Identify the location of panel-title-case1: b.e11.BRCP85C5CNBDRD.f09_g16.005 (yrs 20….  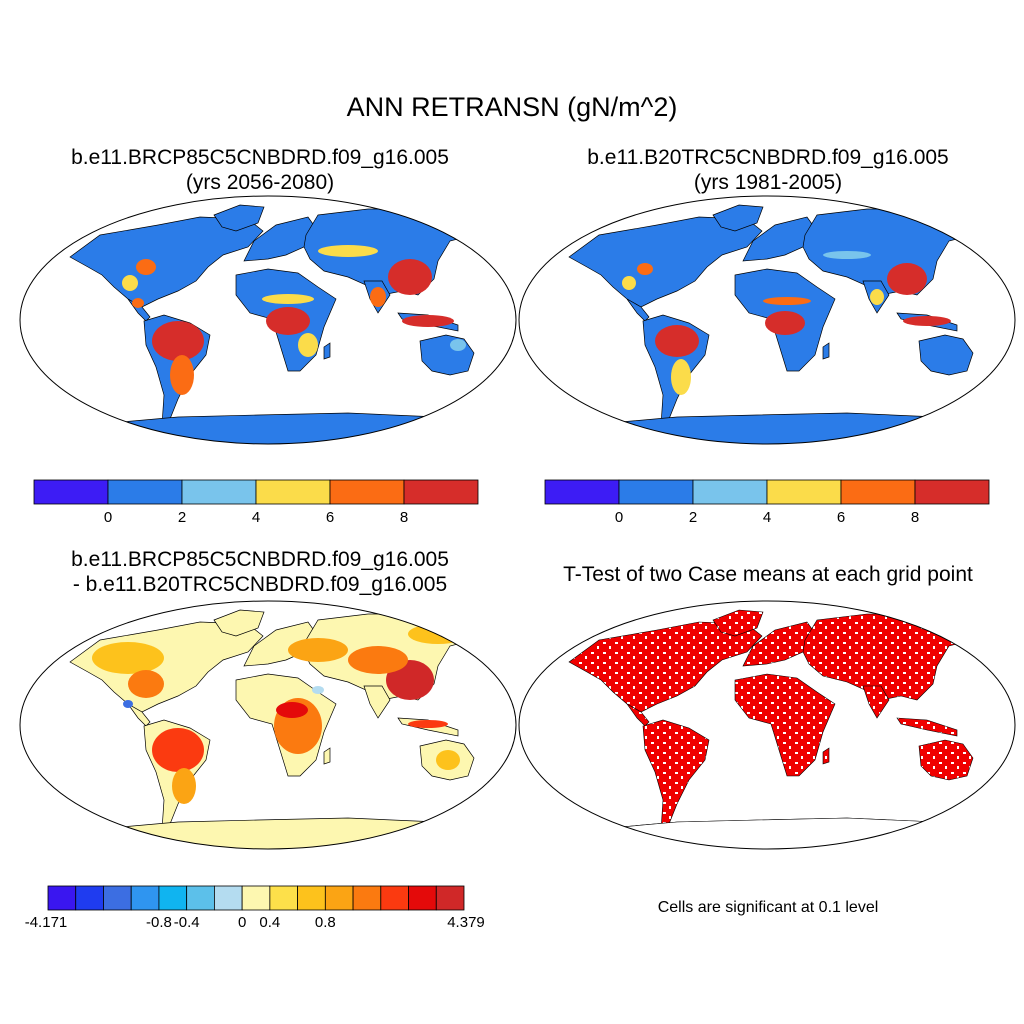
(260, 170).